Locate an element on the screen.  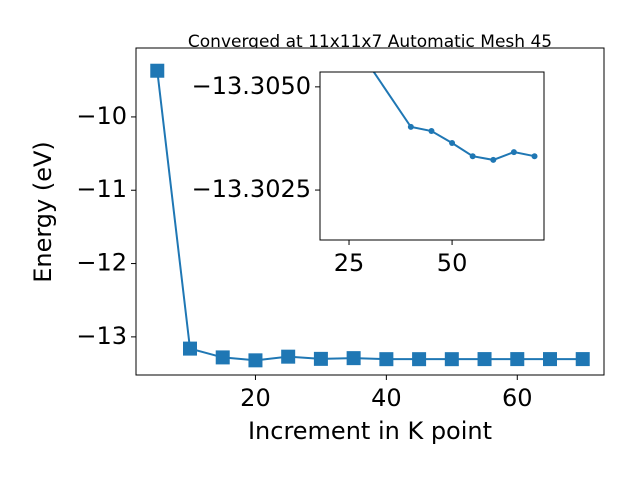
y-tick-label: −10 is located at coordinates (101, 116).